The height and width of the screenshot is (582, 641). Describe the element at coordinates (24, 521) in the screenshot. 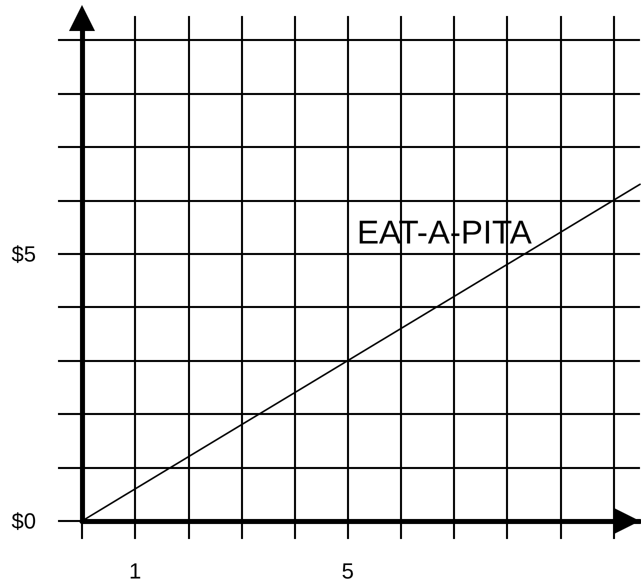

I see `y-tick-label: $0` at that location.